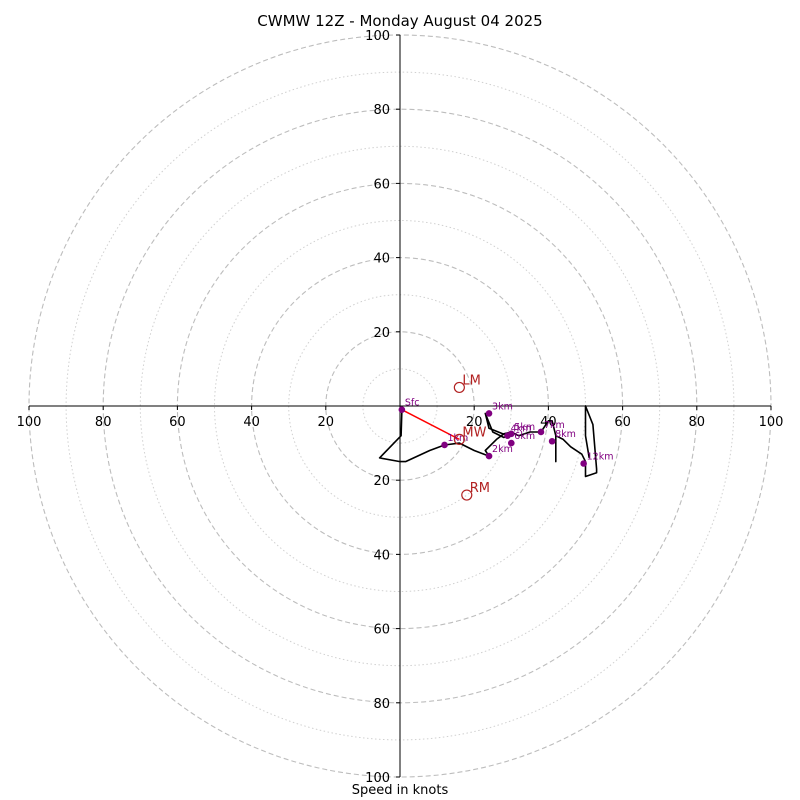  I want to click on chart-title: CWMW 12Z - Monday August 04 2025, so click(400, 21).